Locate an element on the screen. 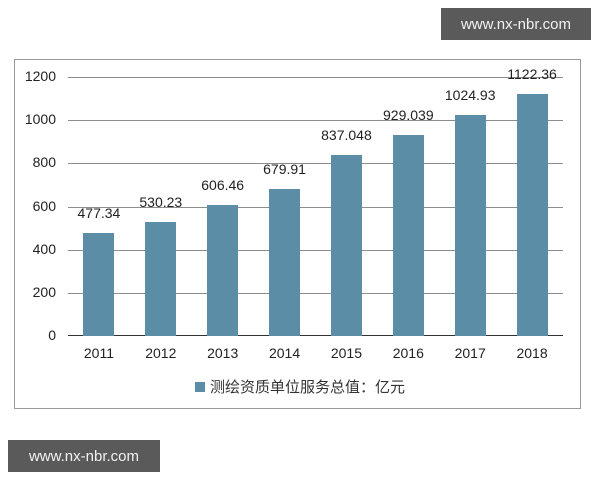 Image resolution: width=600 pixels, height=480 pixels. legend: 测绘资质单位服务总值：亿元 is located at coordinates (300, 386).